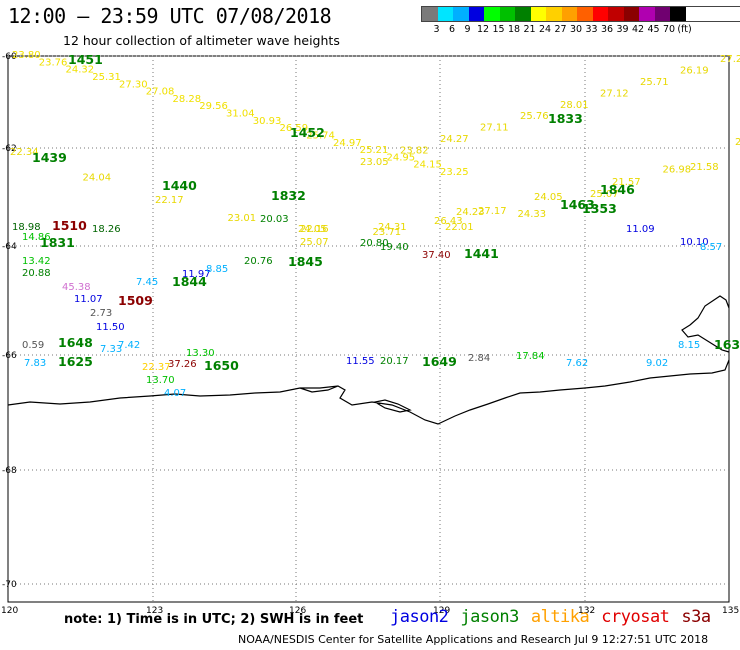 The image size is (740, 650). Describe the element at coordinates (481, 253) in the screenshot. I see `pass-time-label: 1441` at that location.